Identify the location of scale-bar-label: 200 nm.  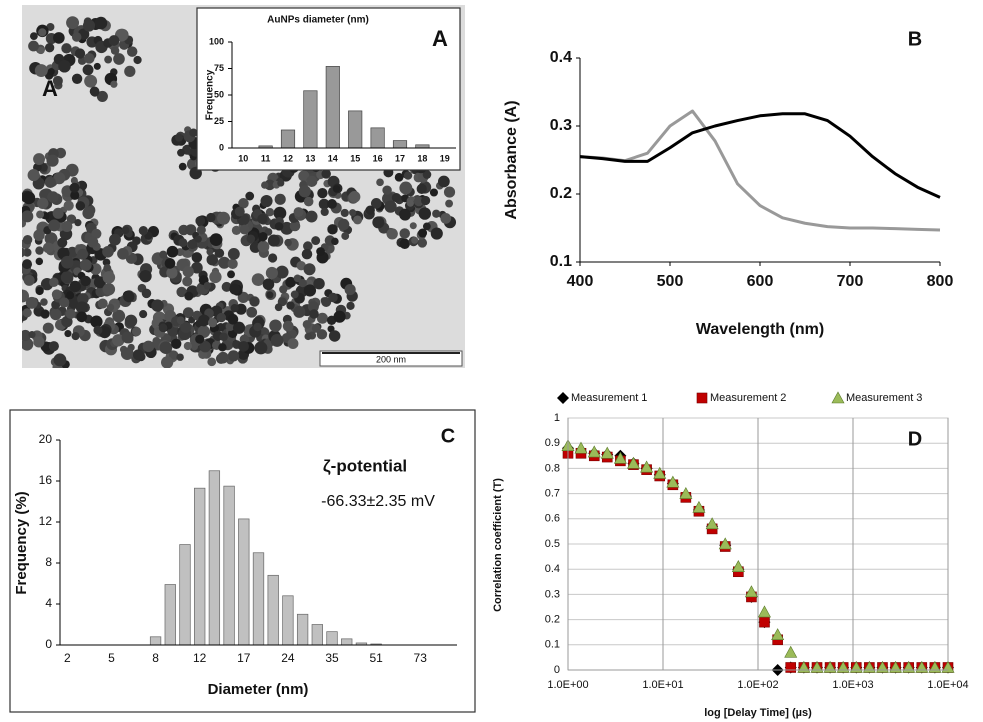
(391, 359).